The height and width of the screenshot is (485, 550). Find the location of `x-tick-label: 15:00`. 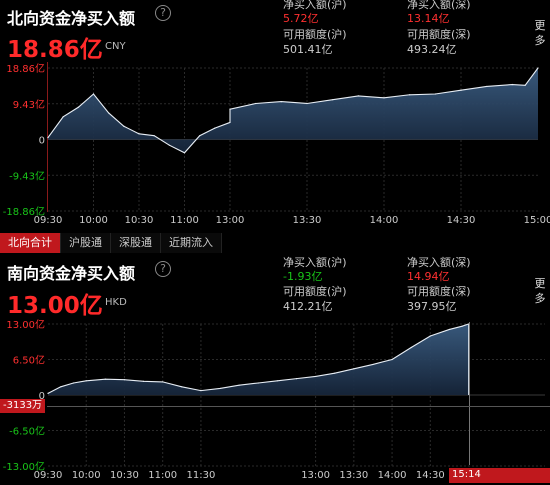

x-tick-label: 15:00 is located at coordinates (537, 220).